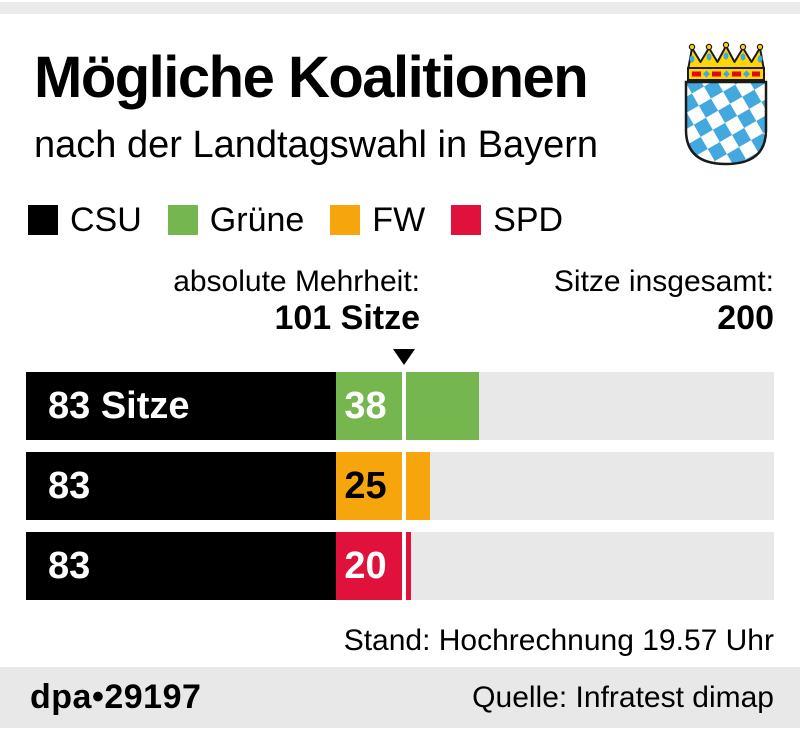 Image resolution: width=800 pixels, height=736 pixels. What do you see at coordinates (223, 301) in the screenshot?
I see `majority-annotation: absolute Mehrheit: 101 Sitze` at bounding box center [223, 301].